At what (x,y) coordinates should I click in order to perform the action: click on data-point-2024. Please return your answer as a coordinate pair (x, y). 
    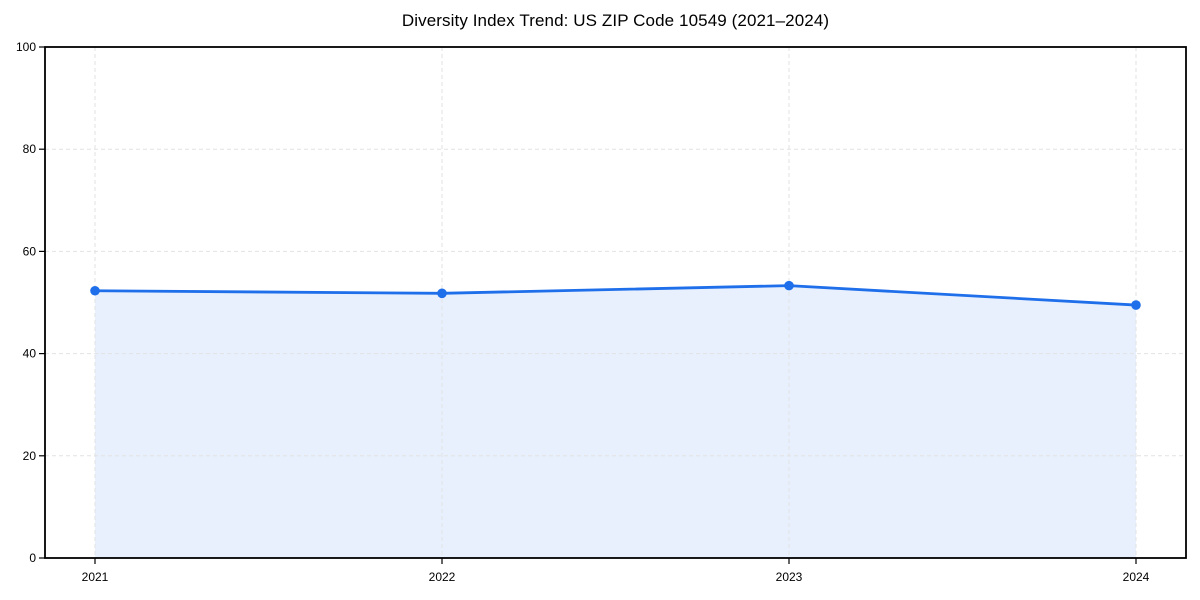
    Looking at the image, I should click on (1136, 305).